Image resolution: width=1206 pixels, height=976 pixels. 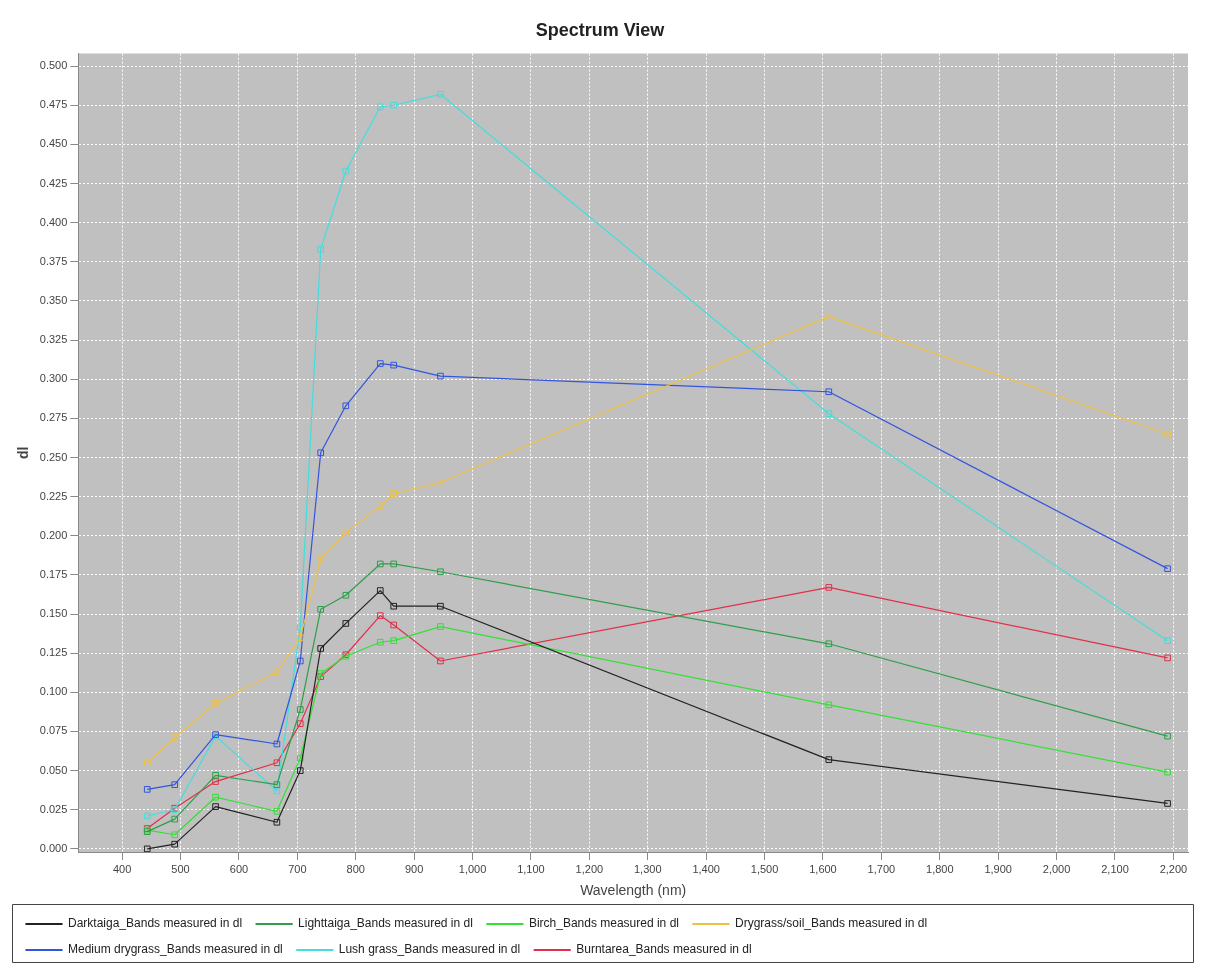 What do you see at coordinates (155, 923) in the screenshot?
I see `legend-label: Darktaiga_Bands measured in dl` at bounding box center [155, 923].